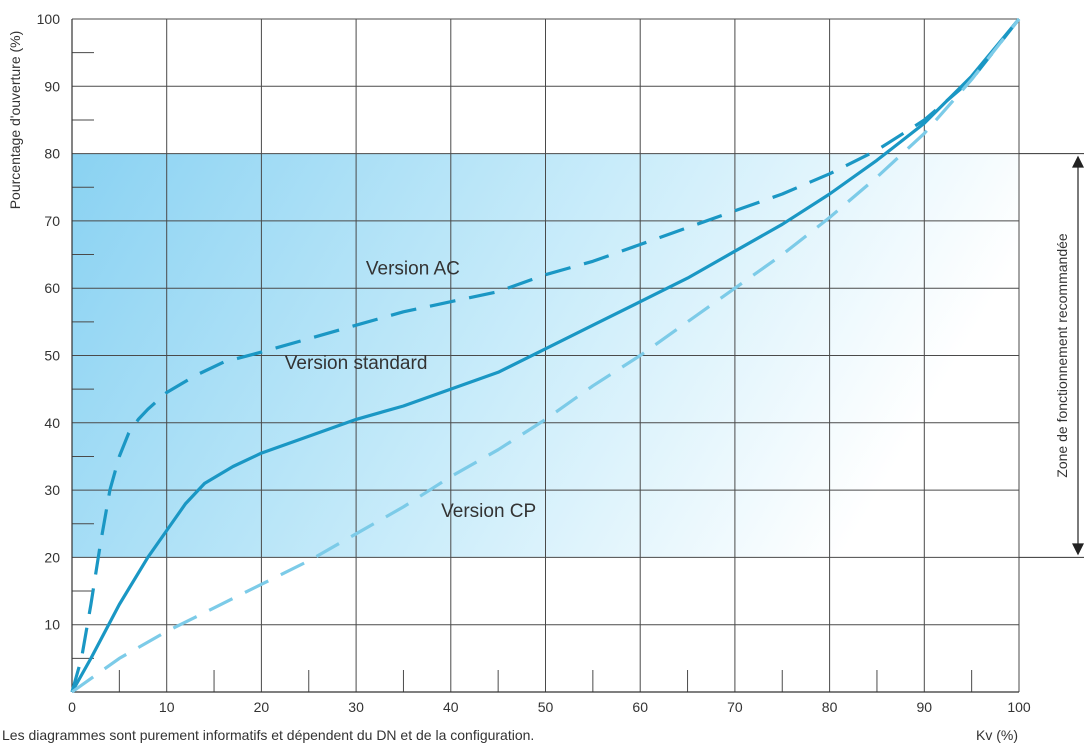  Describe the element at coordinates (546, 707) in the screenshot. I see `x-tick-label-50: 50` at that location.